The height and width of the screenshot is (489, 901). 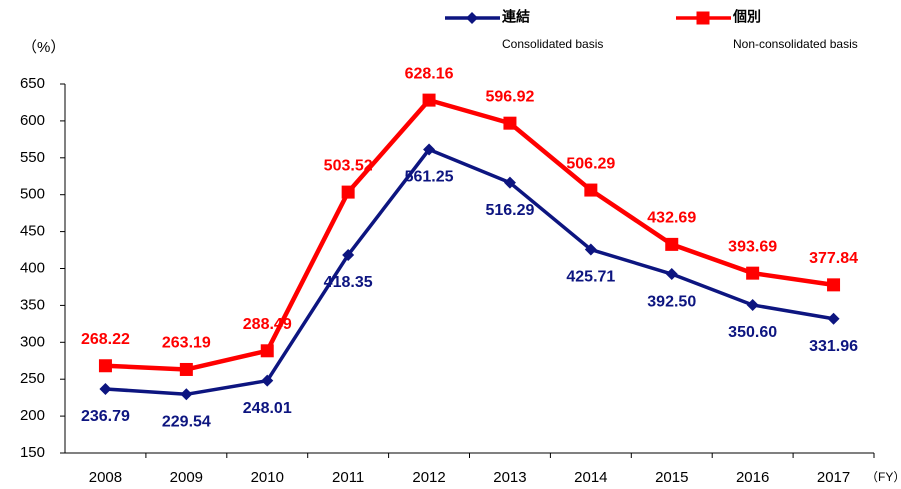 What do you see at coordinates (32, 452) in the screenshot?
I see `y-tick-label: 150` at bounding box center [32, 452].